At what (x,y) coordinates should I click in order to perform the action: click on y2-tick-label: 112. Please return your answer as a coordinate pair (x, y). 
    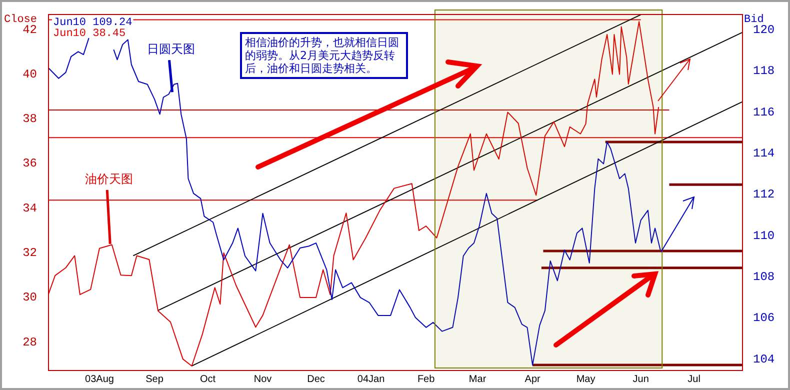
    Looking at the image, I should click on (764, 195).